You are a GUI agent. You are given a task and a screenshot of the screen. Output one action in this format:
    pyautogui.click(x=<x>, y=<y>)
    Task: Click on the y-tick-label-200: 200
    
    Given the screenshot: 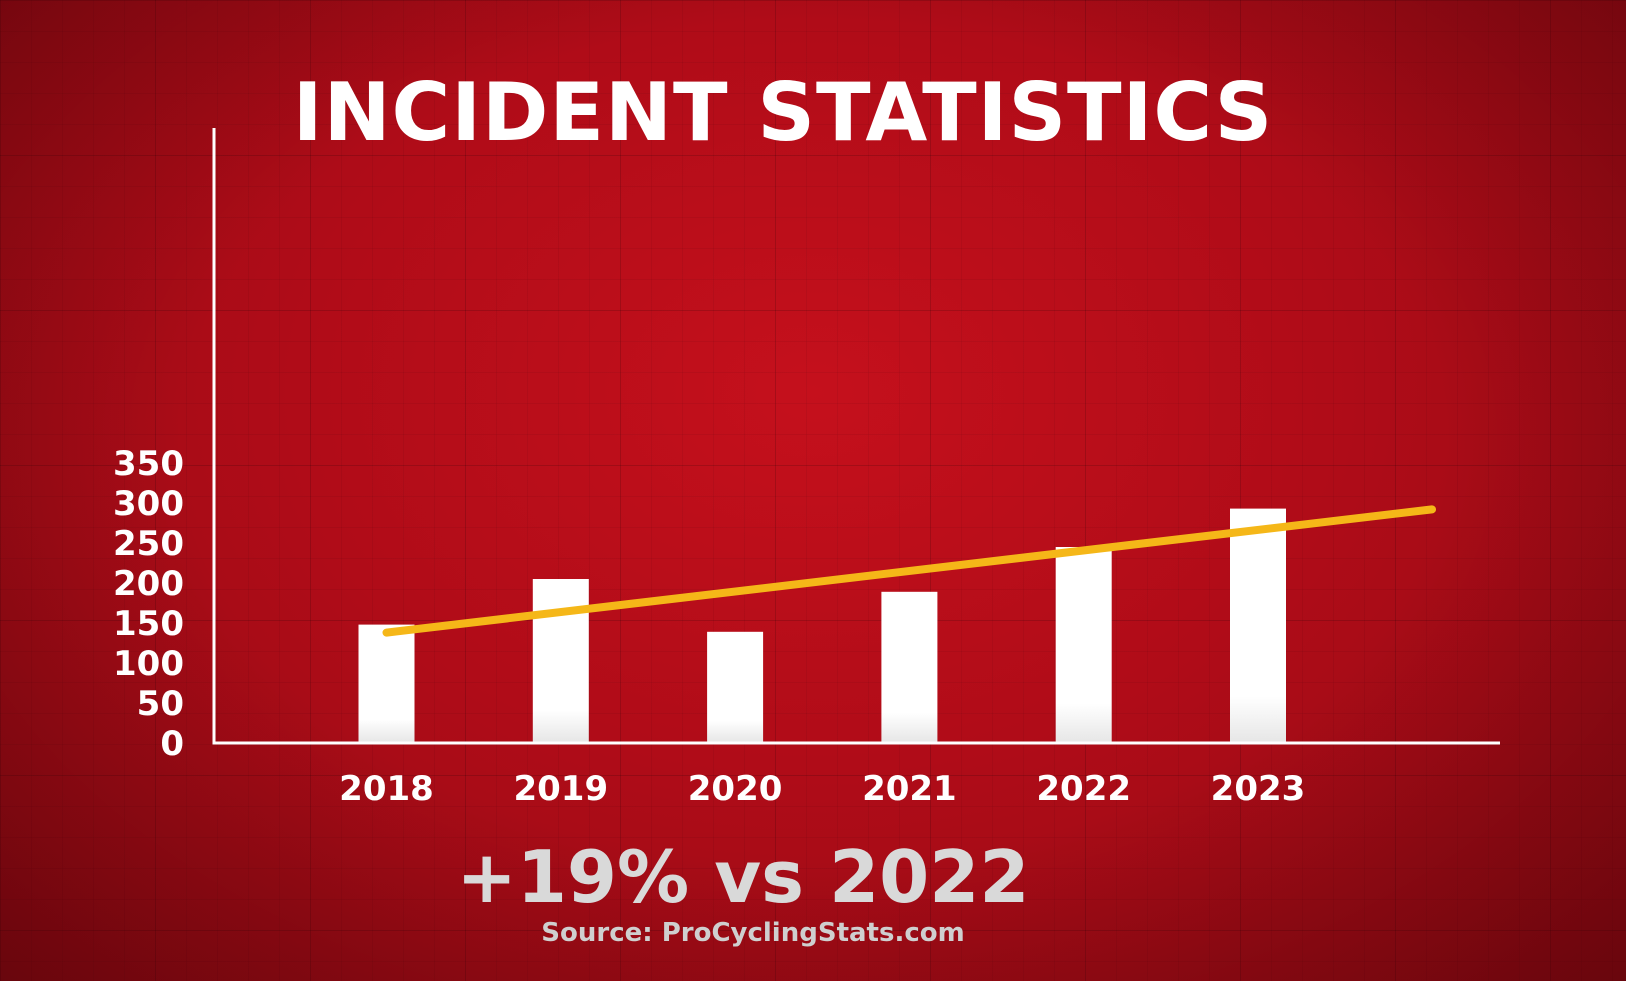 What is the action you would take?
    pyautogui.click(x=148, y=584)
    